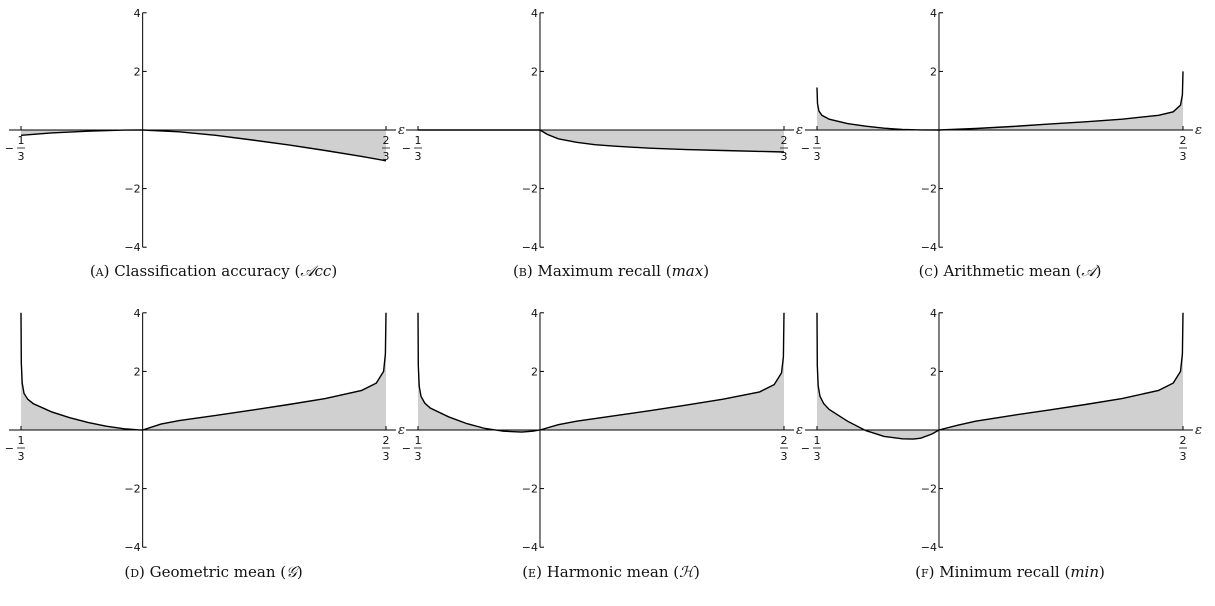  Describe the element at coordinates (532, 573) in the screenshot. I see `caption-letter: E` at that location.